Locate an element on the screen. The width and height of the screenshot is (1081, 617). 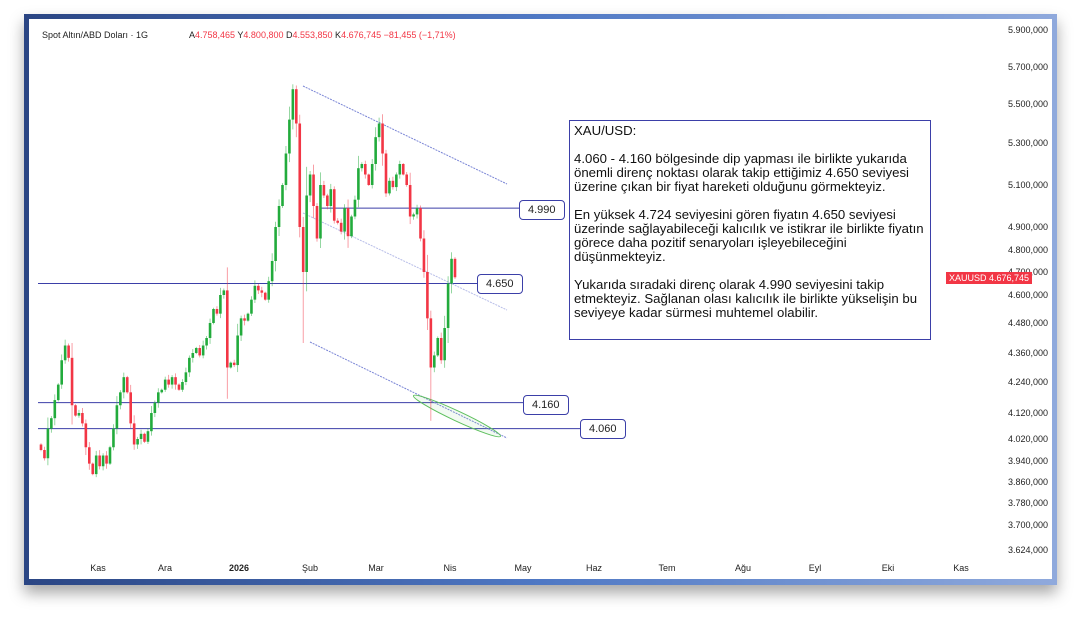
x-tick-label: Mar is located at coordinates (376, 568).